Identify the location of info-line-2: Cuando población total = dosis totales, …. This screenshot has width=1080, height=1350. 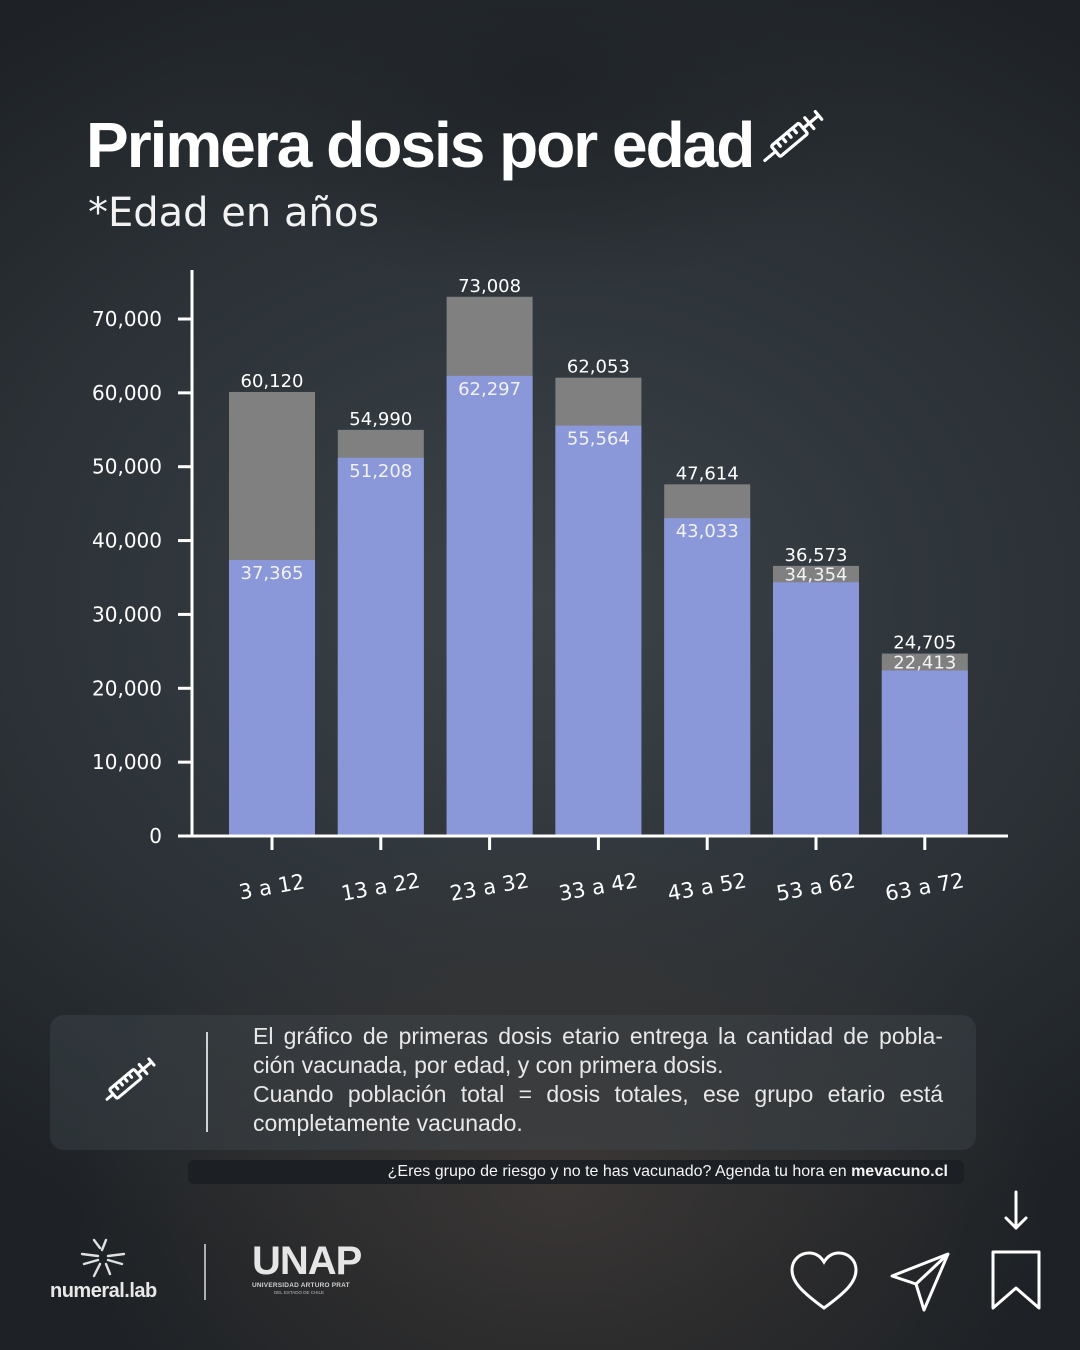
(598, 1108).